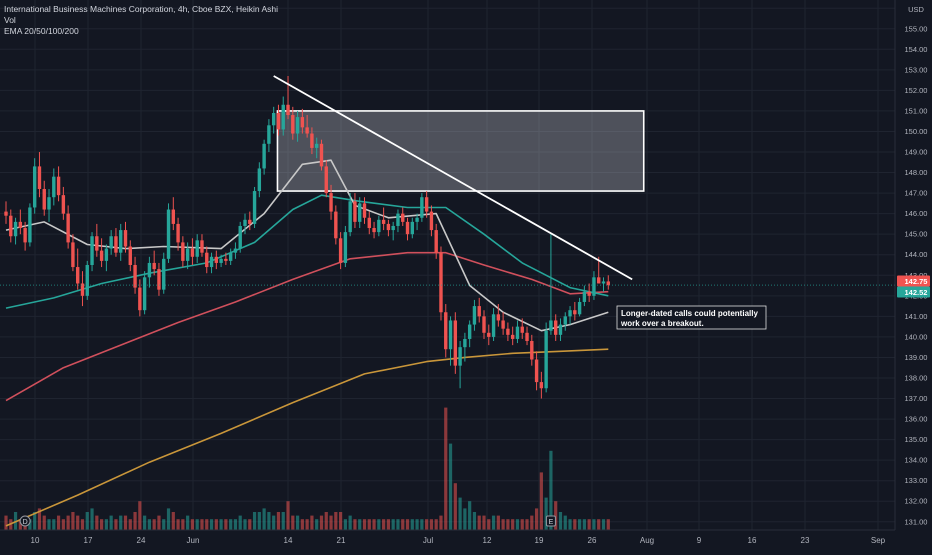 The image size is (932, 555). What do you see at coordinates (916, 69) in the screenshot?
I see `price-tick-label: 153.00` at bounding box center [916, 69].